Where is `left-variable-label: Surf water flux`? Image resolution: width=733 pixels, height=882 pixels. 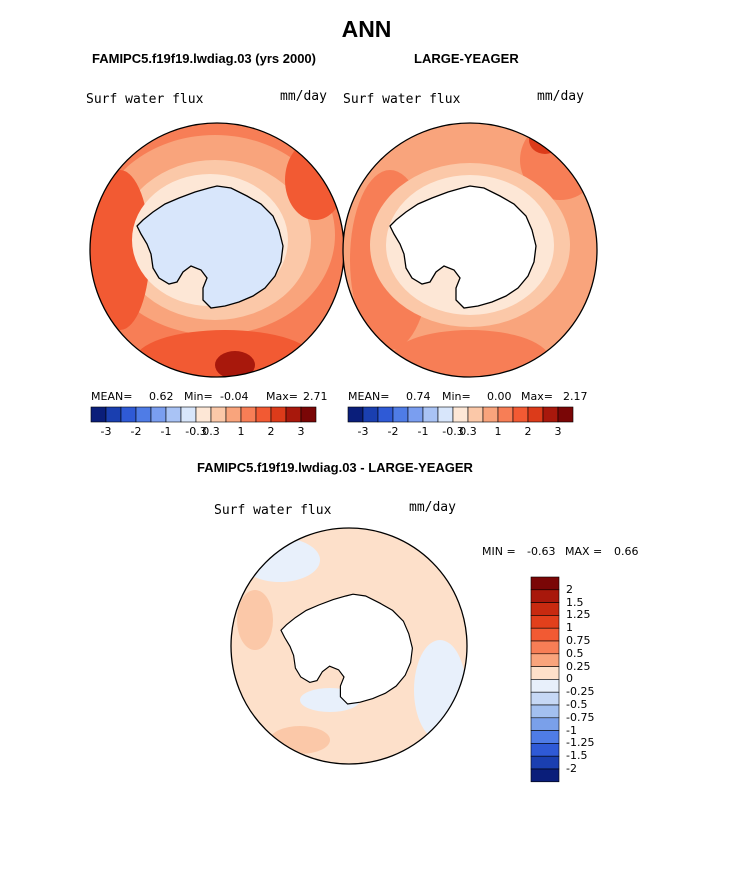
left-variable-label: Surf water flux is located at coordinates (145, 99).